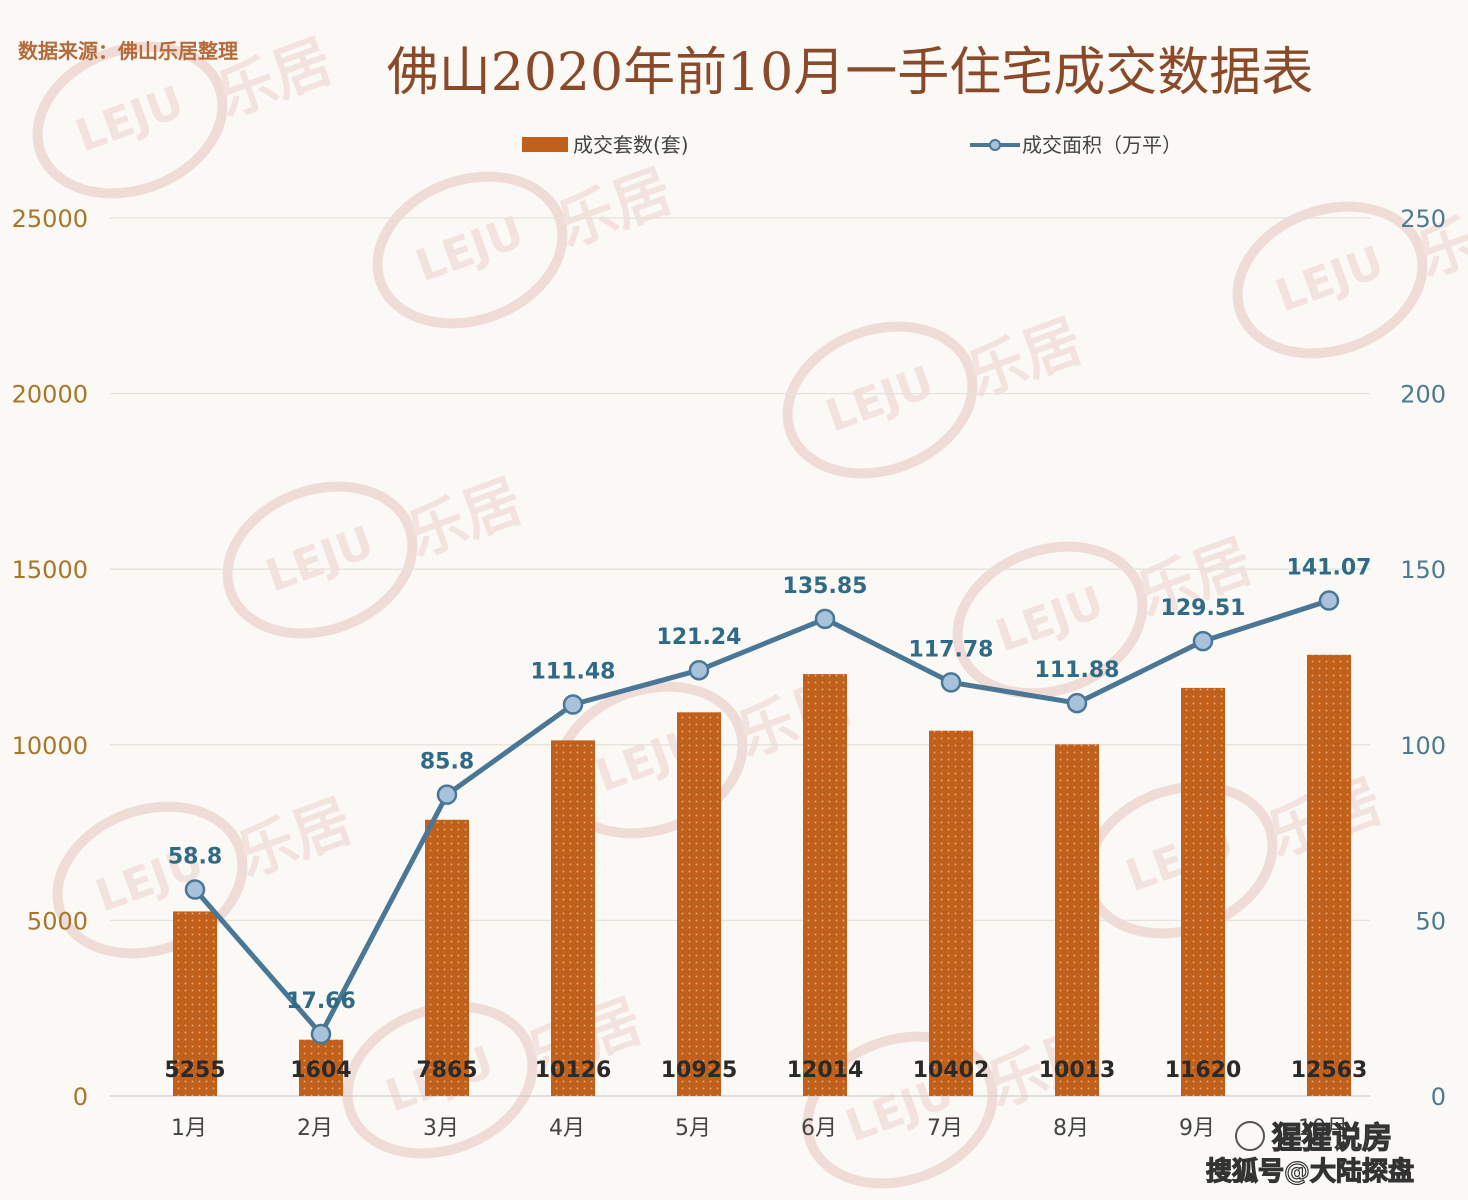 The width and height of the screenshot is (1468, 1200). I want to click on line-data-label: 85.8, so click(447, 762).